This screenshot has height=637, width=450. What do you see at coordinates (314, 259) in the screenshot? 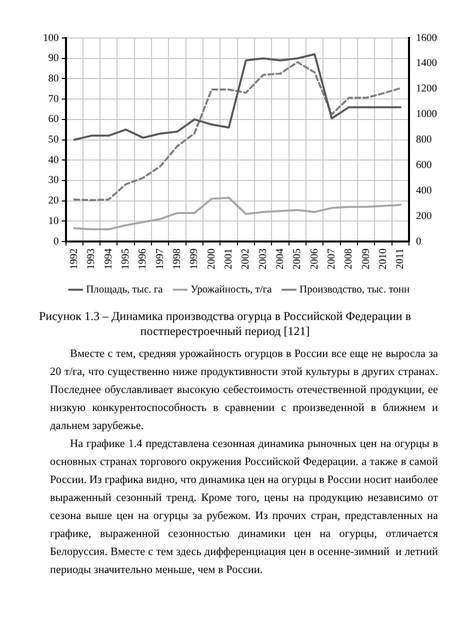
I see `x-tick-label: 2006` at bounding box center [314, 259].